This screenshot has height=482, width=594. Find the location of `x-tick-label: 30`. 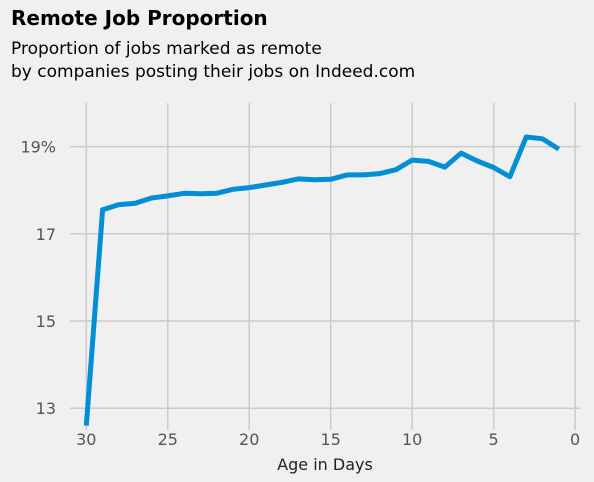

x-tick-label: 30 is located at coordinates (86, 439).